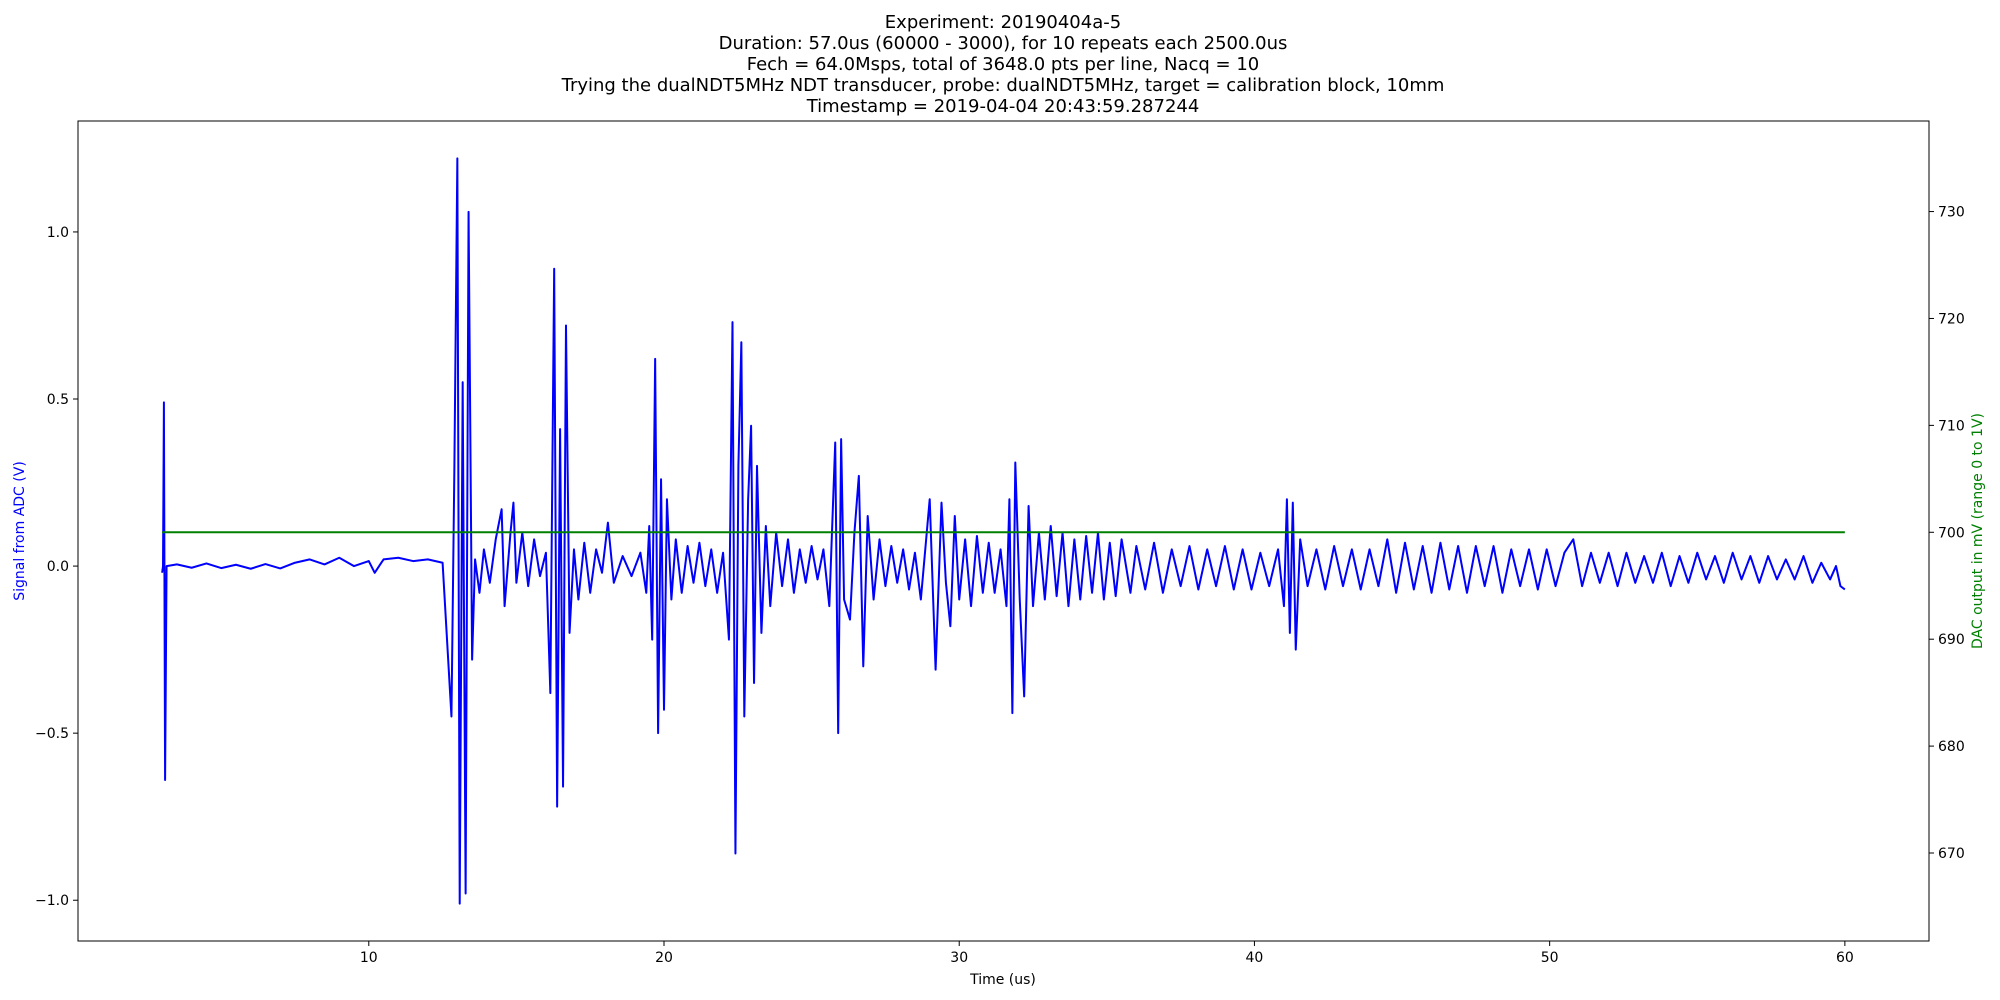 This screenshot has width=2000, height=1000. Describe the element at coordinates (1978, 531) in the screenshot. I see `y2-axis-label: DAC output in mV (range 0 to 1V)` at that location.